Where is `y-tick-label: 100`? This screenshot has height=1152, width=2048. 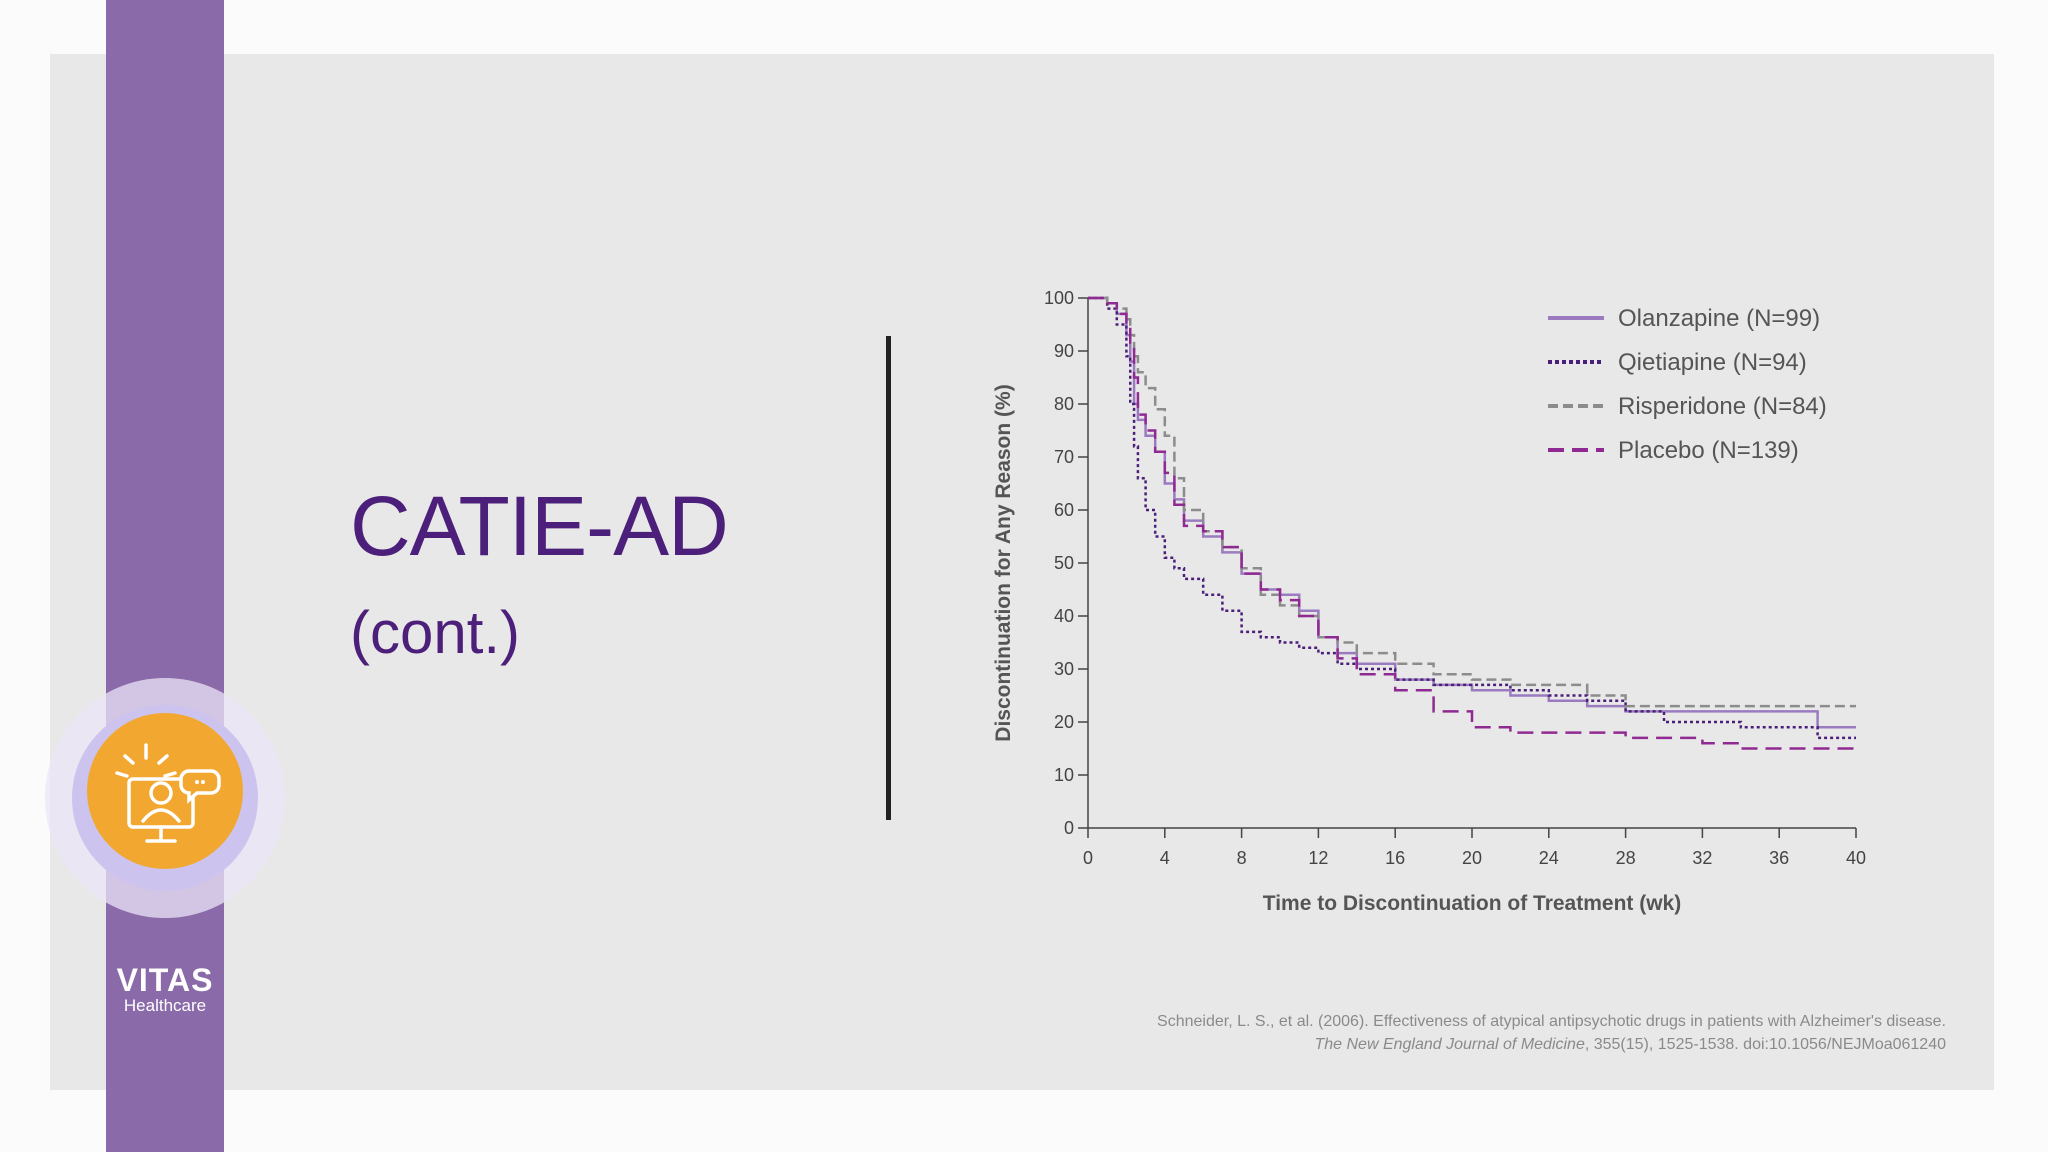
y-tick-label: 100 is located at coordinates (1059, 298).